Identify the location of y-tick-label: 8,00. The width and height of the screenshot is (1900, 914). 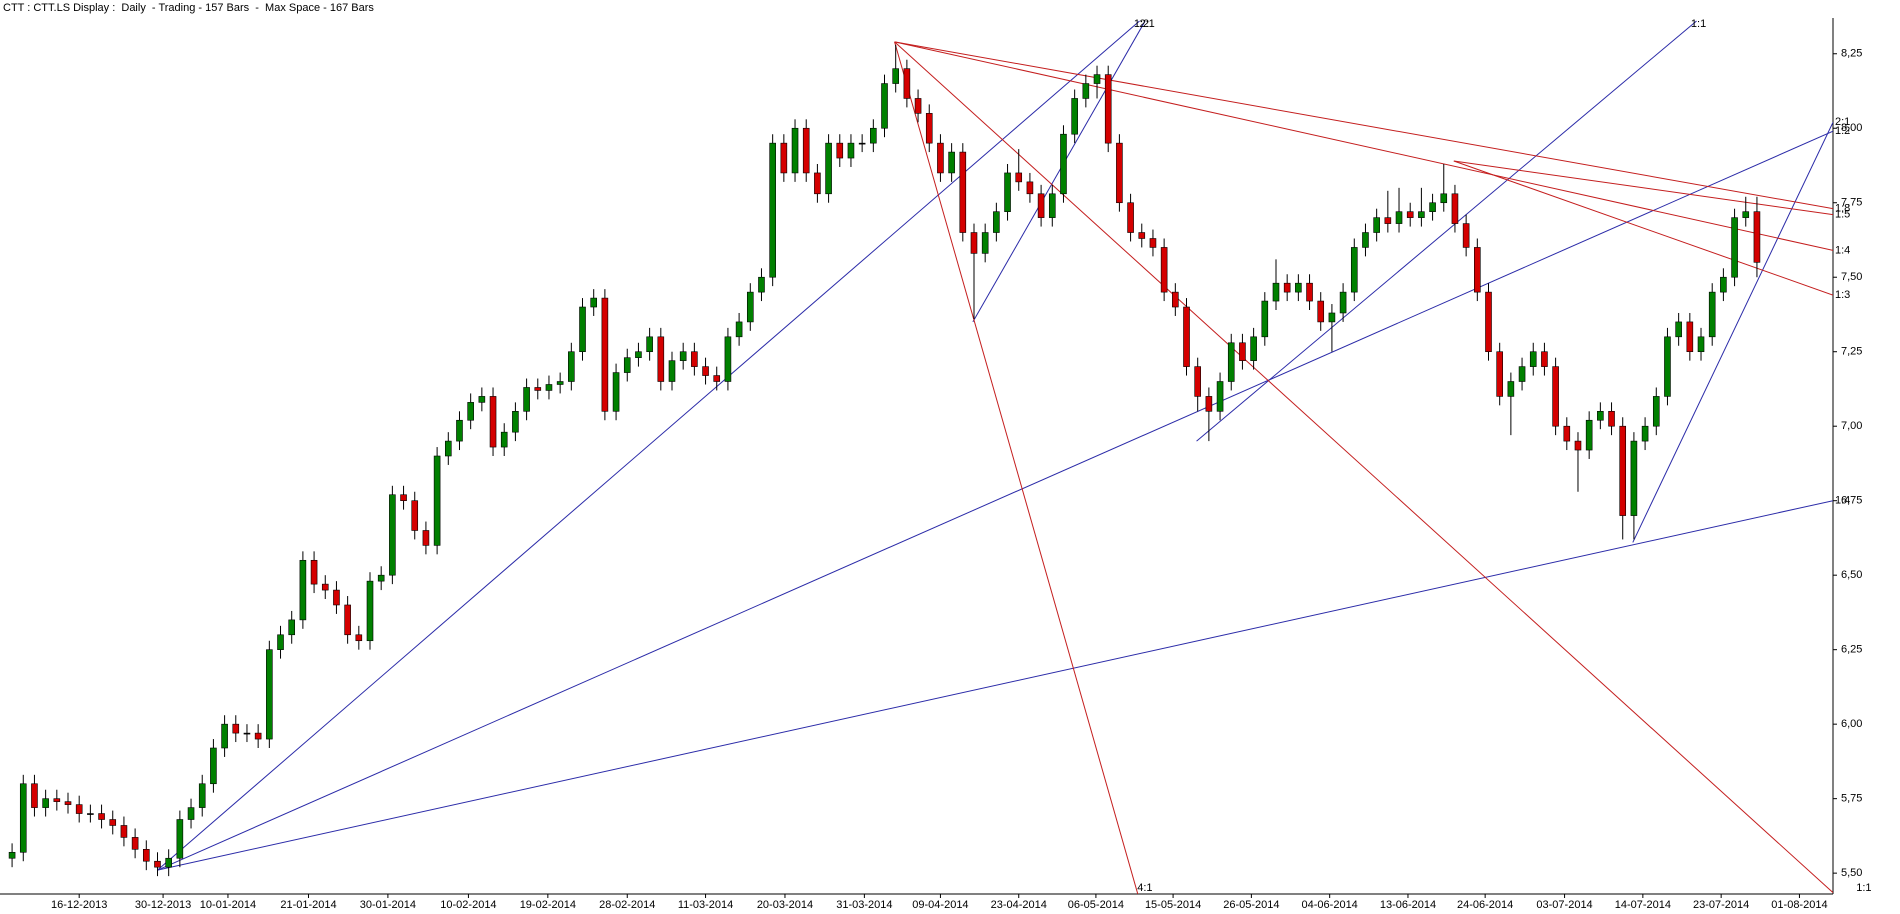
(1851, 128).